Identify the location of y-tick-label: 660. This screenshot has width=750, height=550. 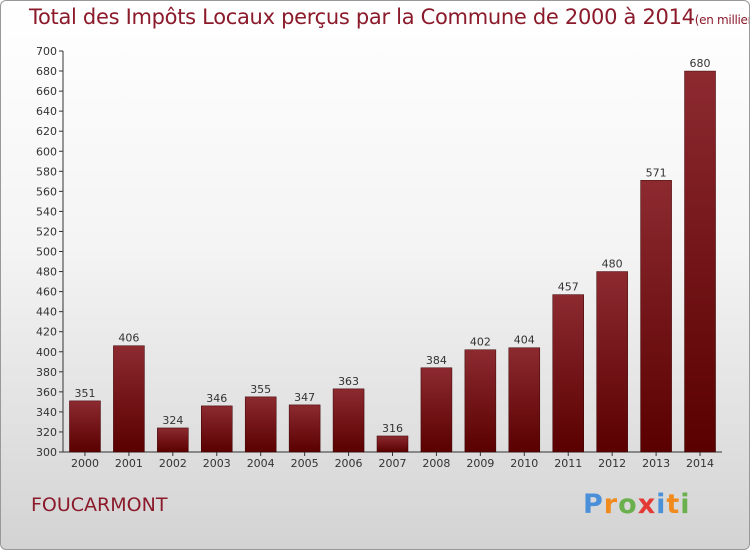
(46, 91).